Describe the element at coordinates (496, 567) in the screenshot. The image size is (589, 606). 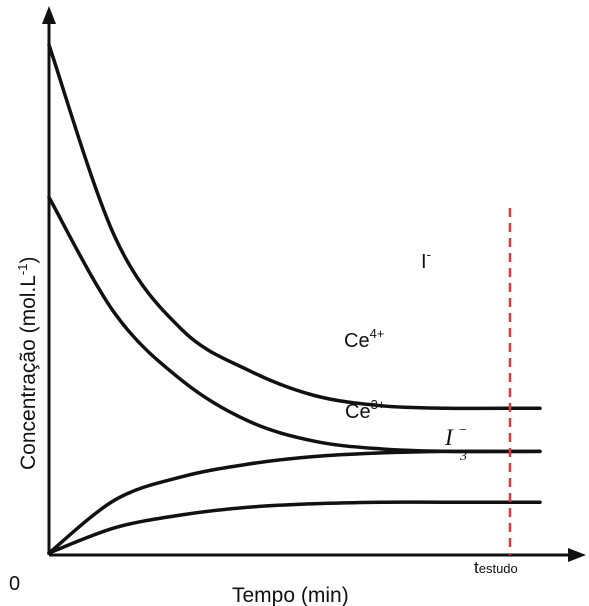
I see `t-estudo-label: testudo` at that location.